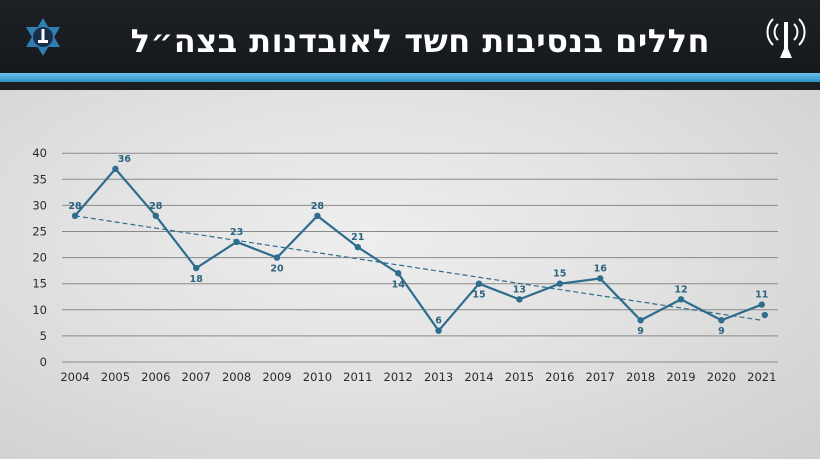 The image size is (820, 459). Describe the element at coordinates (39, 205) in the screenshot. I see `y-tick-label: 30` at that location.